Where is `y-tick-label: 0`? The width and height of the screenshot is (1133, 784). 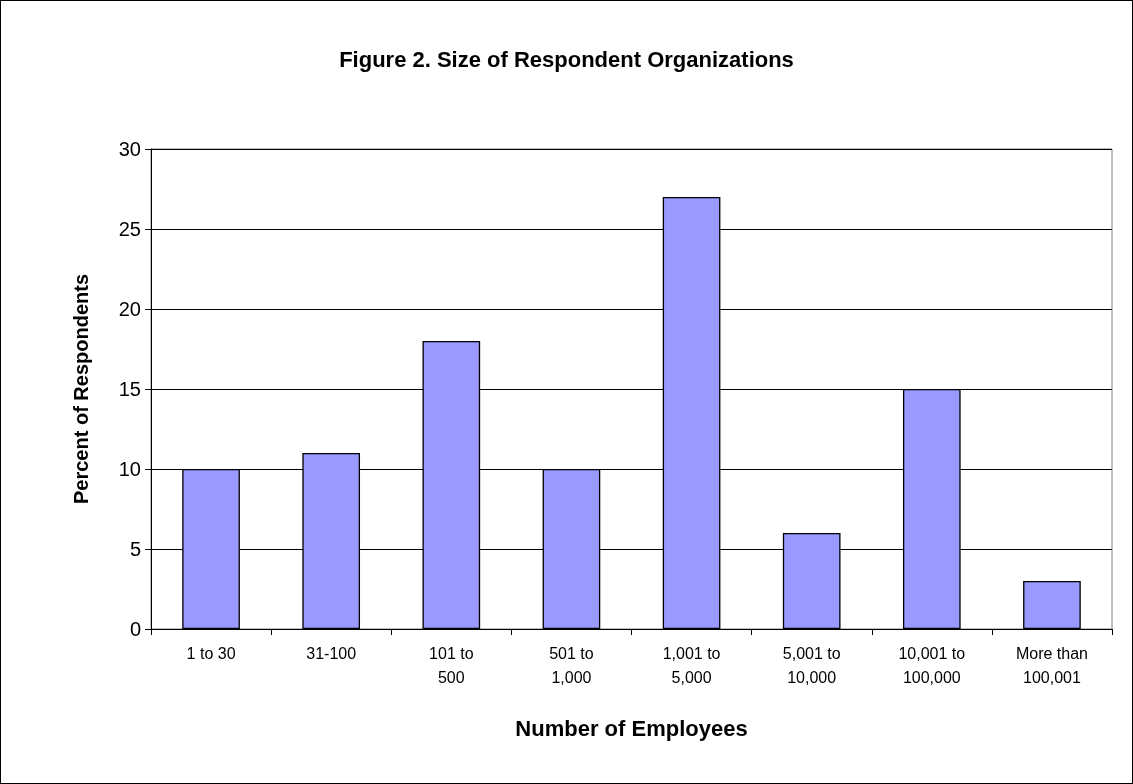 y-tick-label: 0 is located at coordinates (135, 629).